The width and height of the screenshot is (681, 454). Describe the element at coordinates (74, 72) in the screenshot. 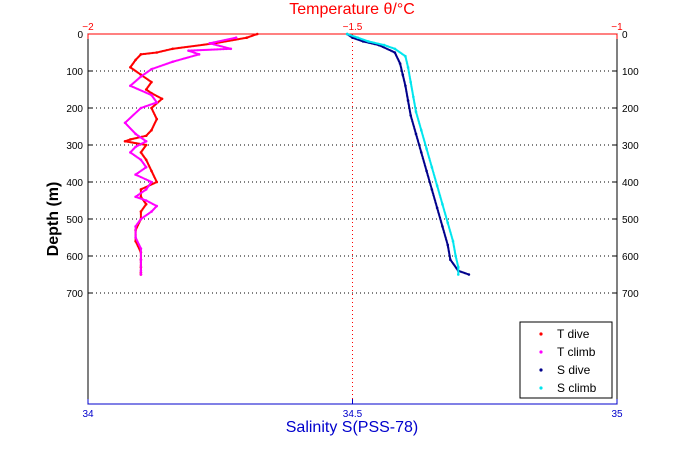

I see `y-tick-label-left: 100` at that location.